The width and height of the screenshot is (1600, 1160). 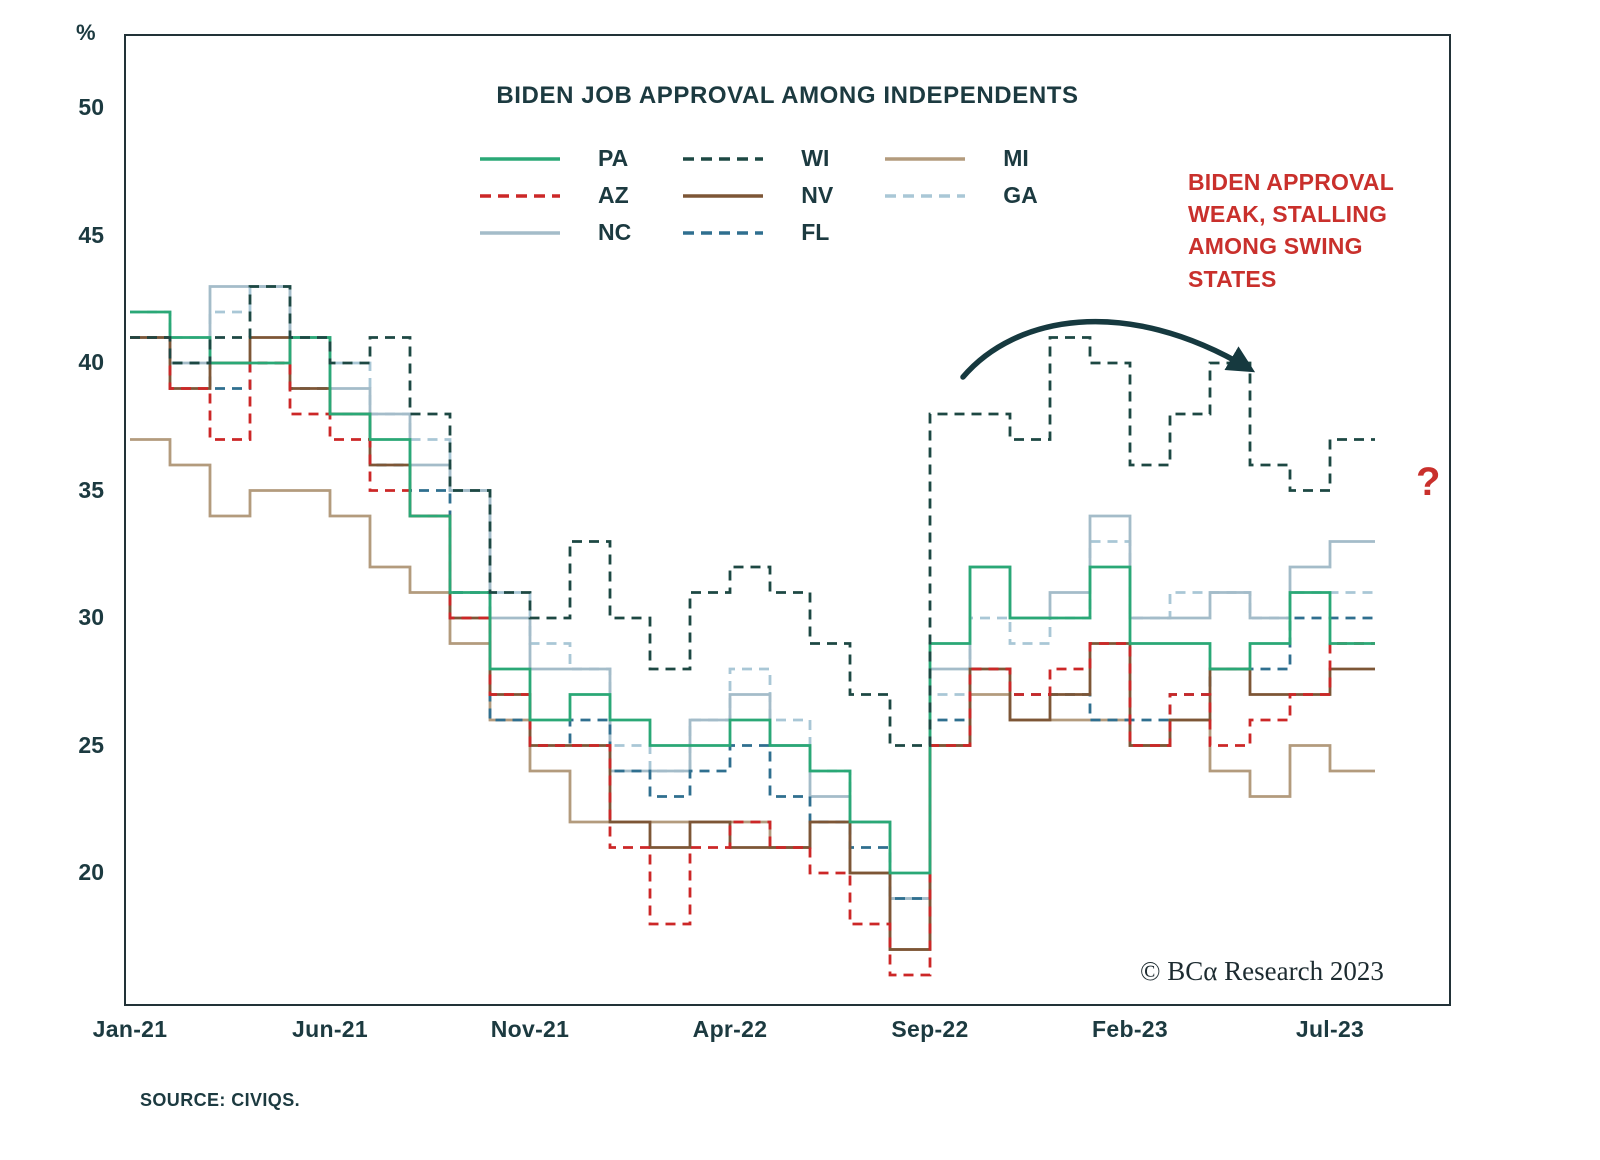 I want to click on y-tick-label: 25, so click(x=91, y=744).